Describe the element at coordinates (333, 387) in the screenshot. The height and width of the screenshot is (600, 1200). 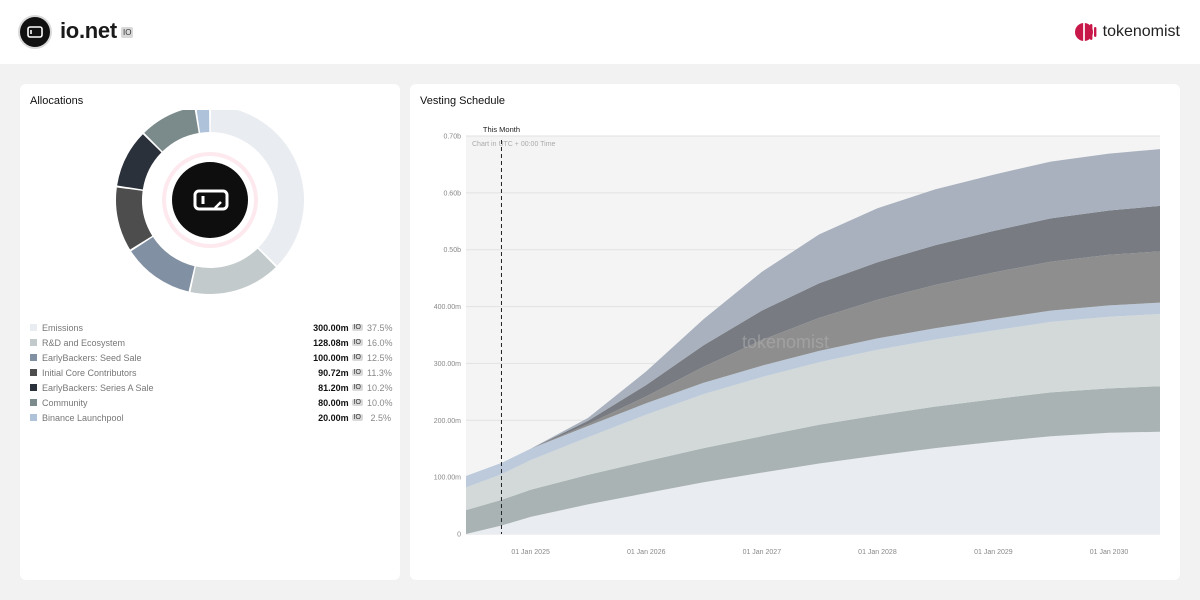
I see `legend-value: 81.20m` at that location.